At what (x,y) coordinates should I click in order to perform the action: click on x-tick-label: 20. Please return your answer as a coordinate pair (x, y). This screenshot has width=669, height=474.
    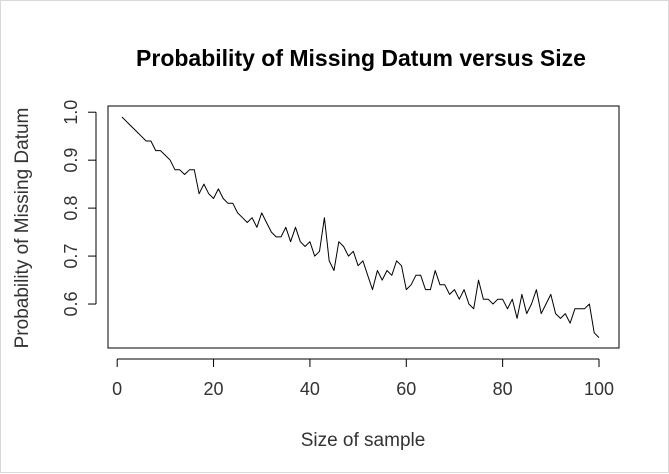
    Looking at the image, I should click on (214, 389).